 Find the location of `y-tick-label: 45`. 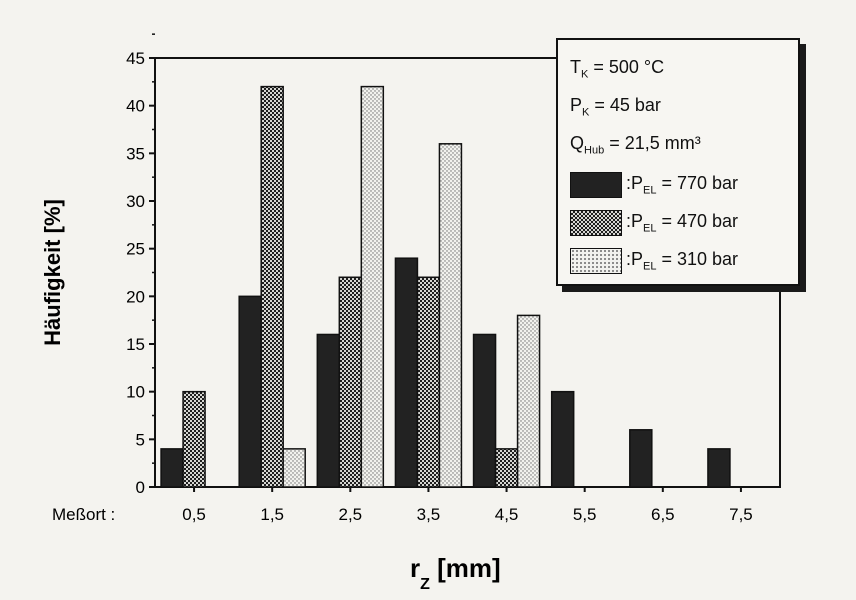

y-tick-label: 45 is located at coordinates (135, 58).